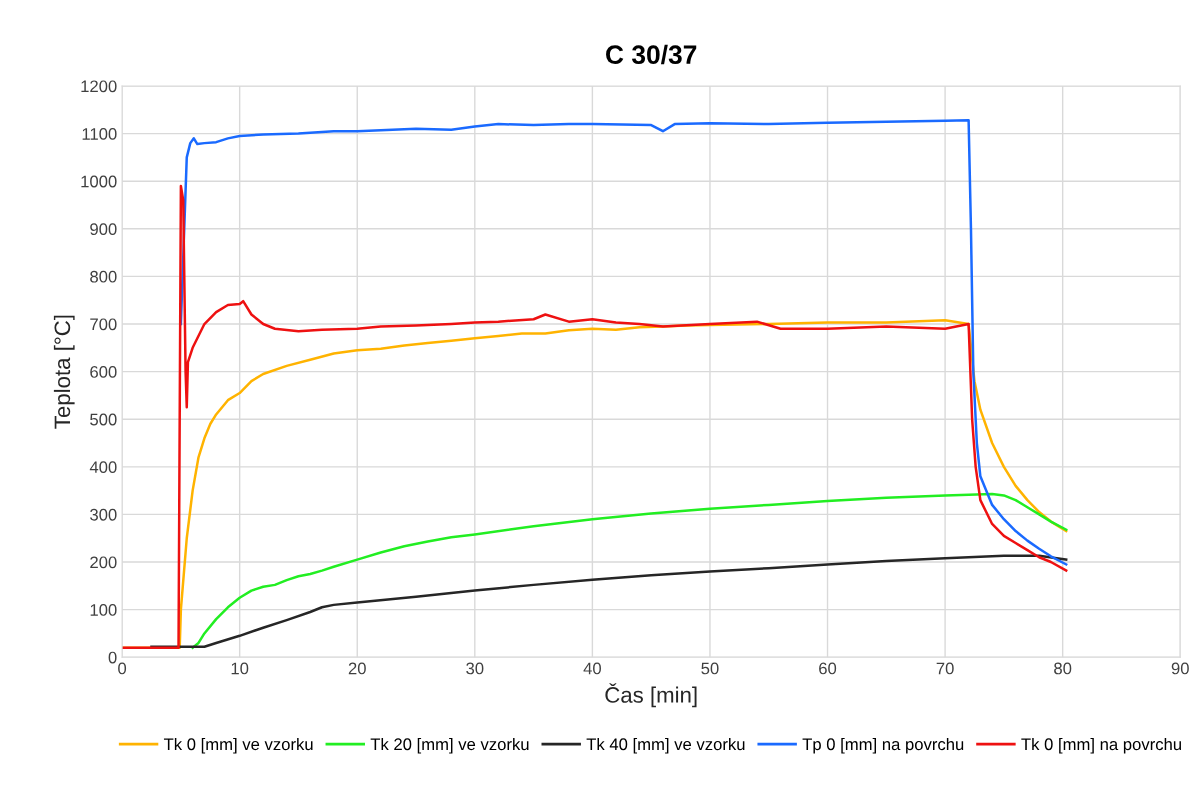 The image size is (1197, 789). What do you see at coordinates (238, 745) in the screenshot?
I see `legend-label: Tk 0 [mm] ve vzorku` at bounding box center [238, 745].